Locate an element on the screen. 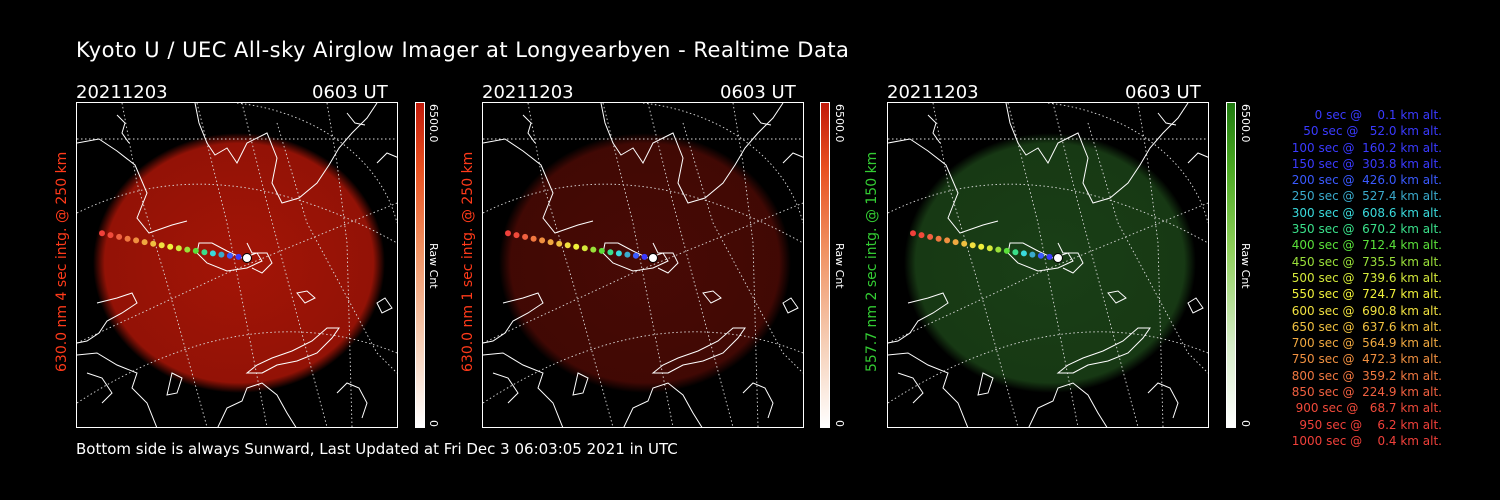 The width and height of the screenshot is (1500, 500). legend-row: 650 sec @ 637.6 km alt. is located at coordinates (1364, 326).